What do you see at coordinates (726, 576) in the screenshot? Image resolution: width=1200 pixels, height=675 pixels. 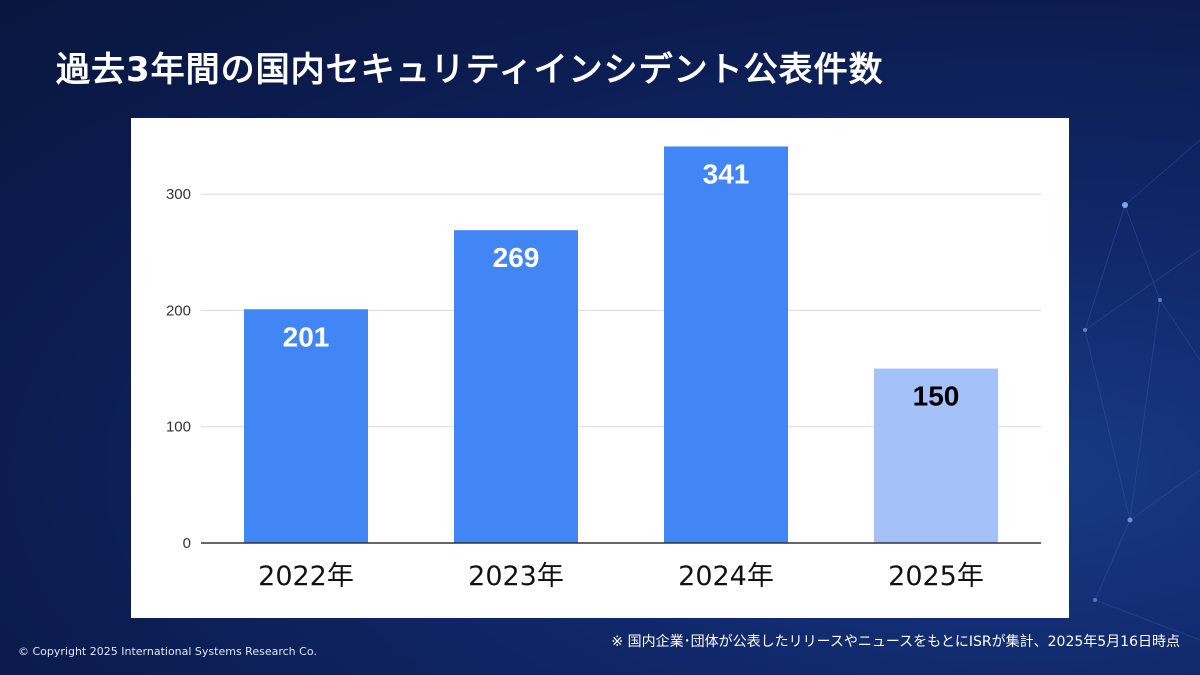 I see `x-tick-label: 2024年` at bounding box center [726, 576].